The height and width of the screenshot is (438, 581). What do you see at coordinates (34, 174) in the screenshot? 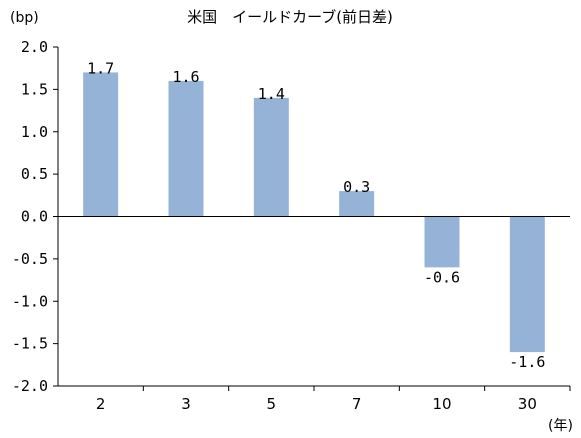
I see `y-tick-label: 0.5` at bounding box center [34, 174].